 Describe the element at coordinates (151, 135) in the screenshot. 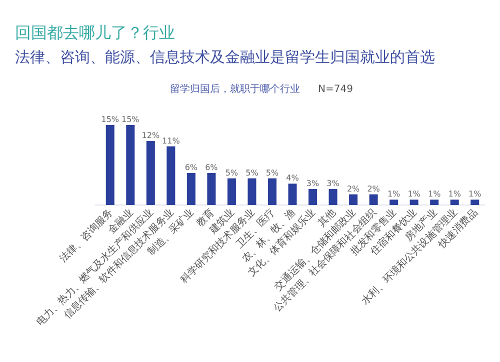

I see `data-label: 12%` at that location.